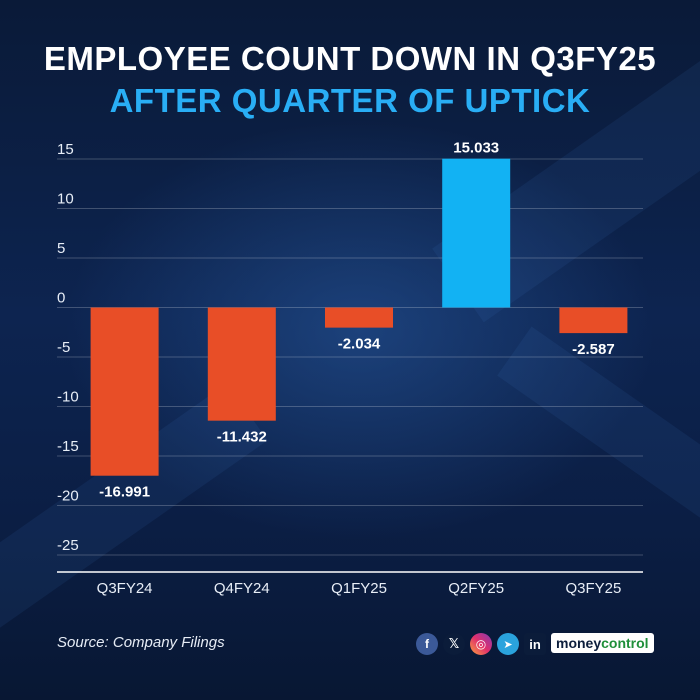 The image size is (700, 700). I want to click on data-label: -2.034, so click(359, 344).